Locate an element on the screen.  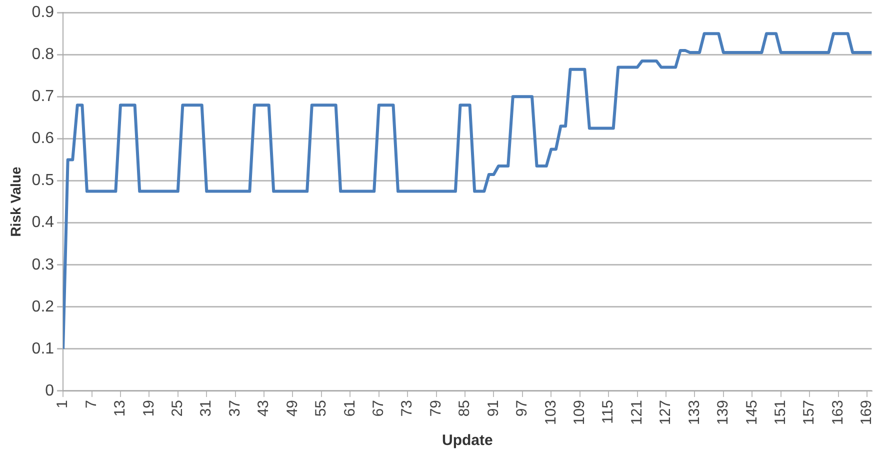
y-tick-label: 0.5 is located at coordinates (43, 181).